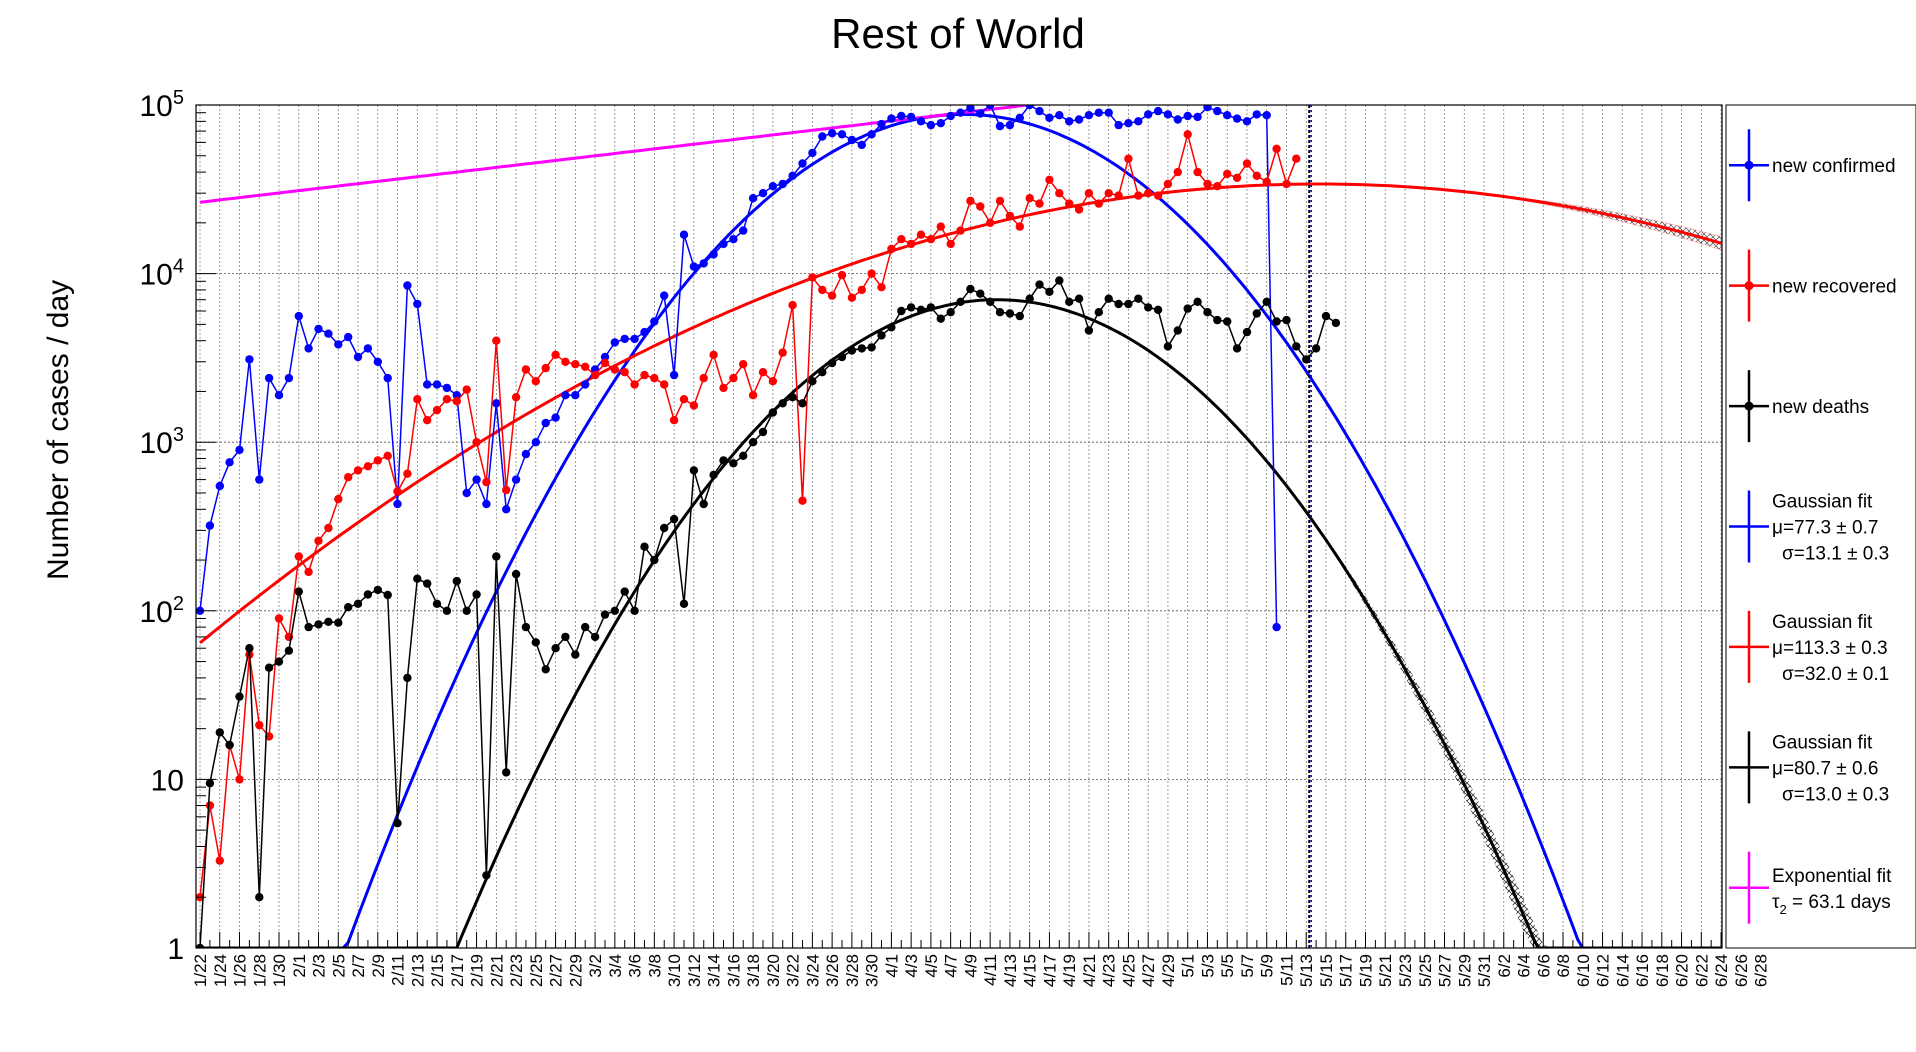 The width and height of the screenshot is (1916, 1052). Describe the element at coordinates (1831, 904) in the screenshot. I see `legend-label: τ2 = 63.1 days` at that location.